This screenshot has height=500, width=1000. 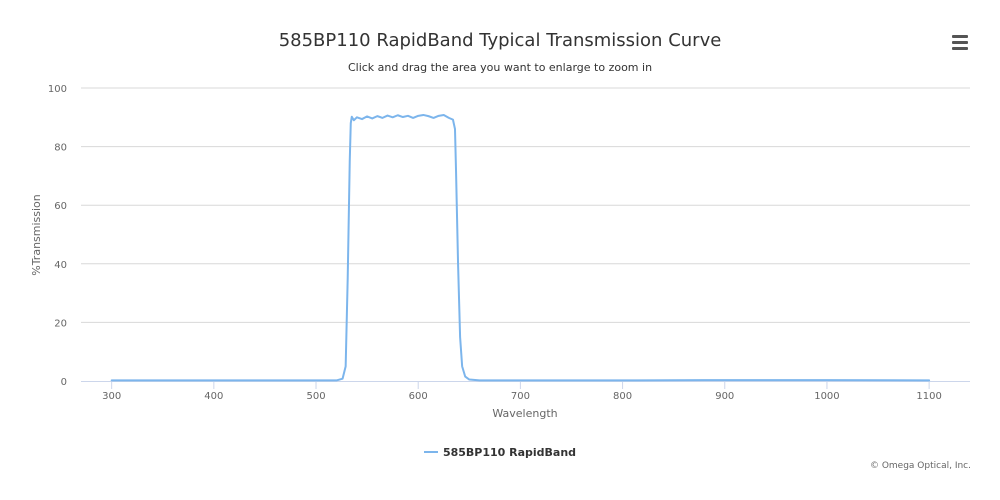 I want to click on x-tick-label: 300, so click(x=111, y=396).